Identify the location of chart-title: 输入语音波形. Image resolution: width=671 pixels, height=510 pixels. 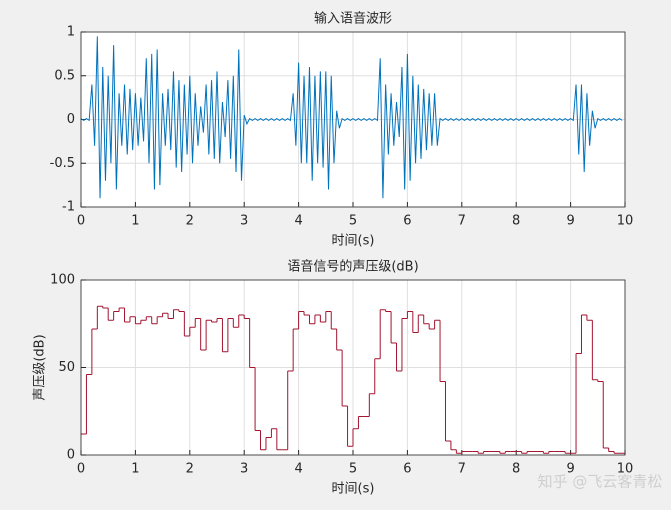
(353, 19).